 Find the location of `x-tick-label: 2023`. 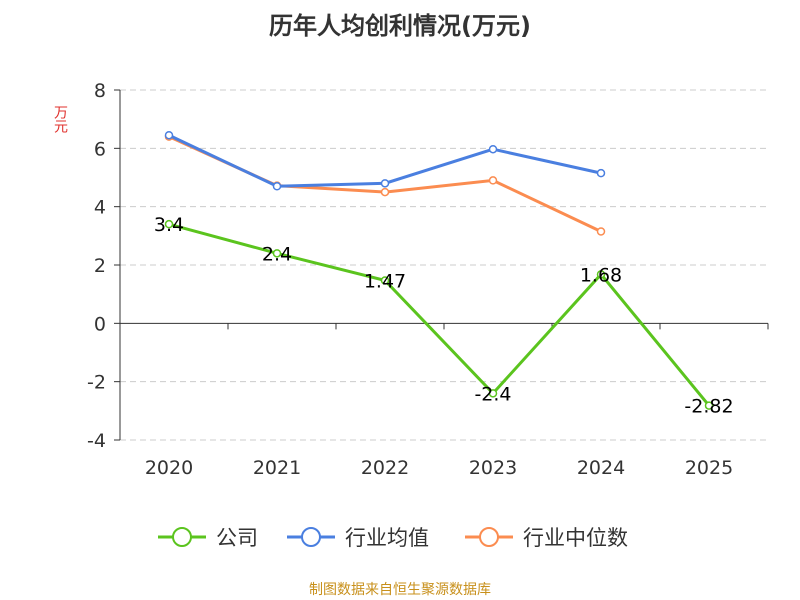

x-tick-label: 2023 is located at coordinates (493, 468).